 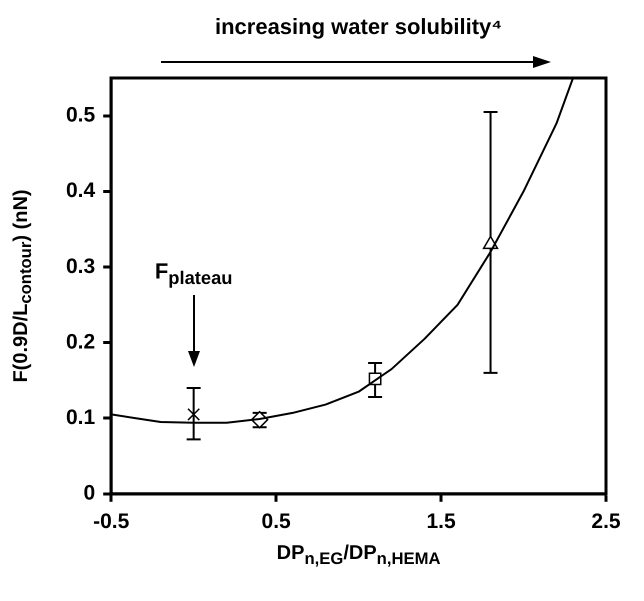 I want to click on y-tick-label: 0, so click(x=90, y=493).